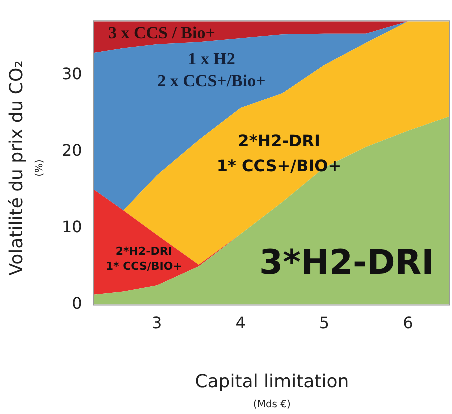 The image size is (452, 414). Describe the element at coordinates (26, 168) in the screenshot. I see `y-axis-title: Volatilité du prix du CO₂ (%)` at that location.